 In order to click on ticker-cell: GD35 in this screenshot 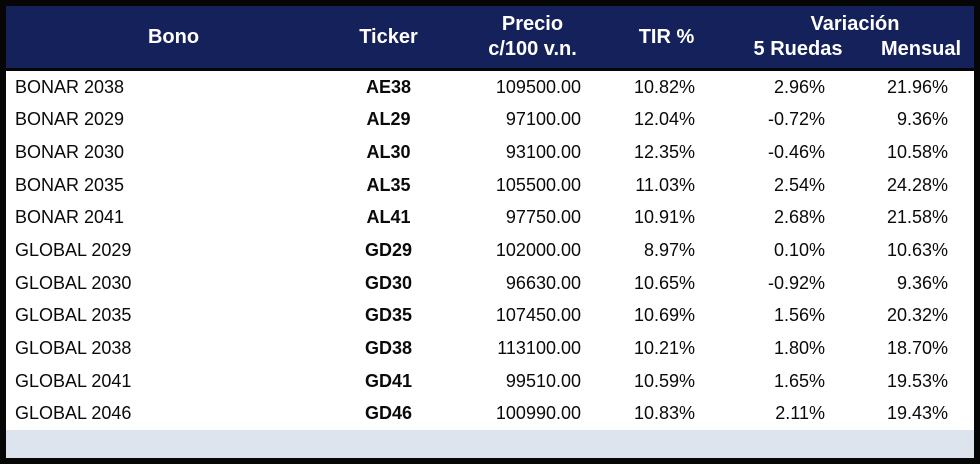, I will do `click(388, 315)`.